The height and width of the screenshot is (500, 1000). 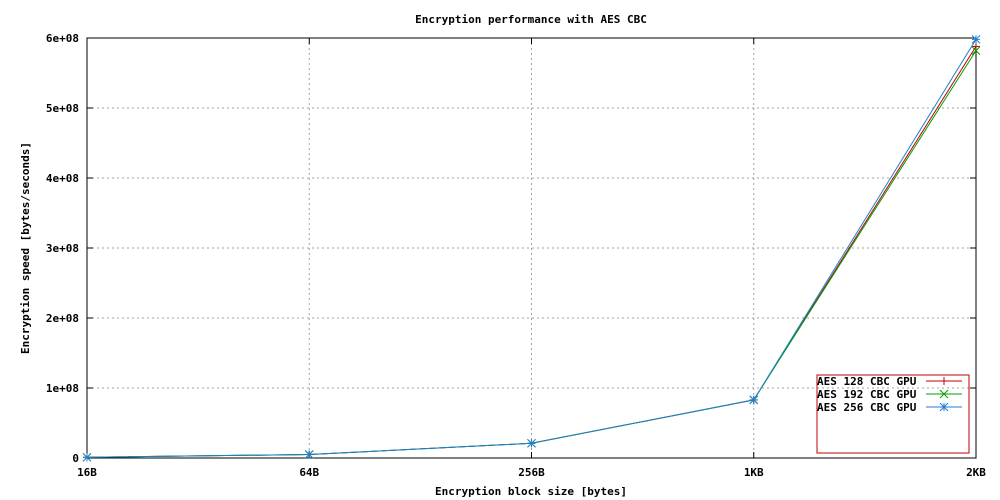 I want to click on legend-box, so click(x=893, y=414).